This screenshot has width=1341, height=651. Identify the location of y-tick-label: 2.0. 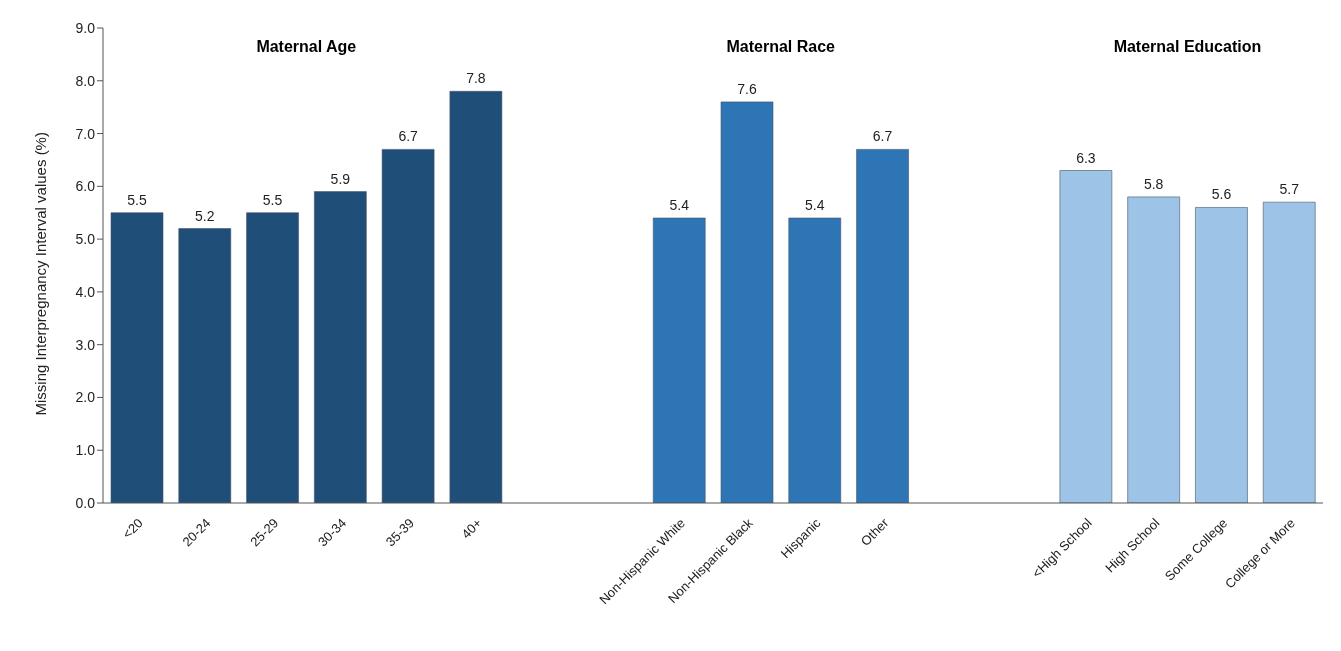
(85, 397).